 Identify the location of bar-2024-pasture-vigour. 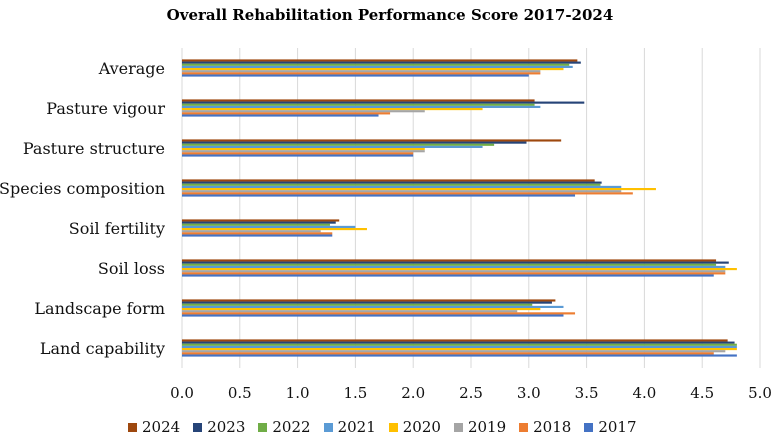
(358, 100).